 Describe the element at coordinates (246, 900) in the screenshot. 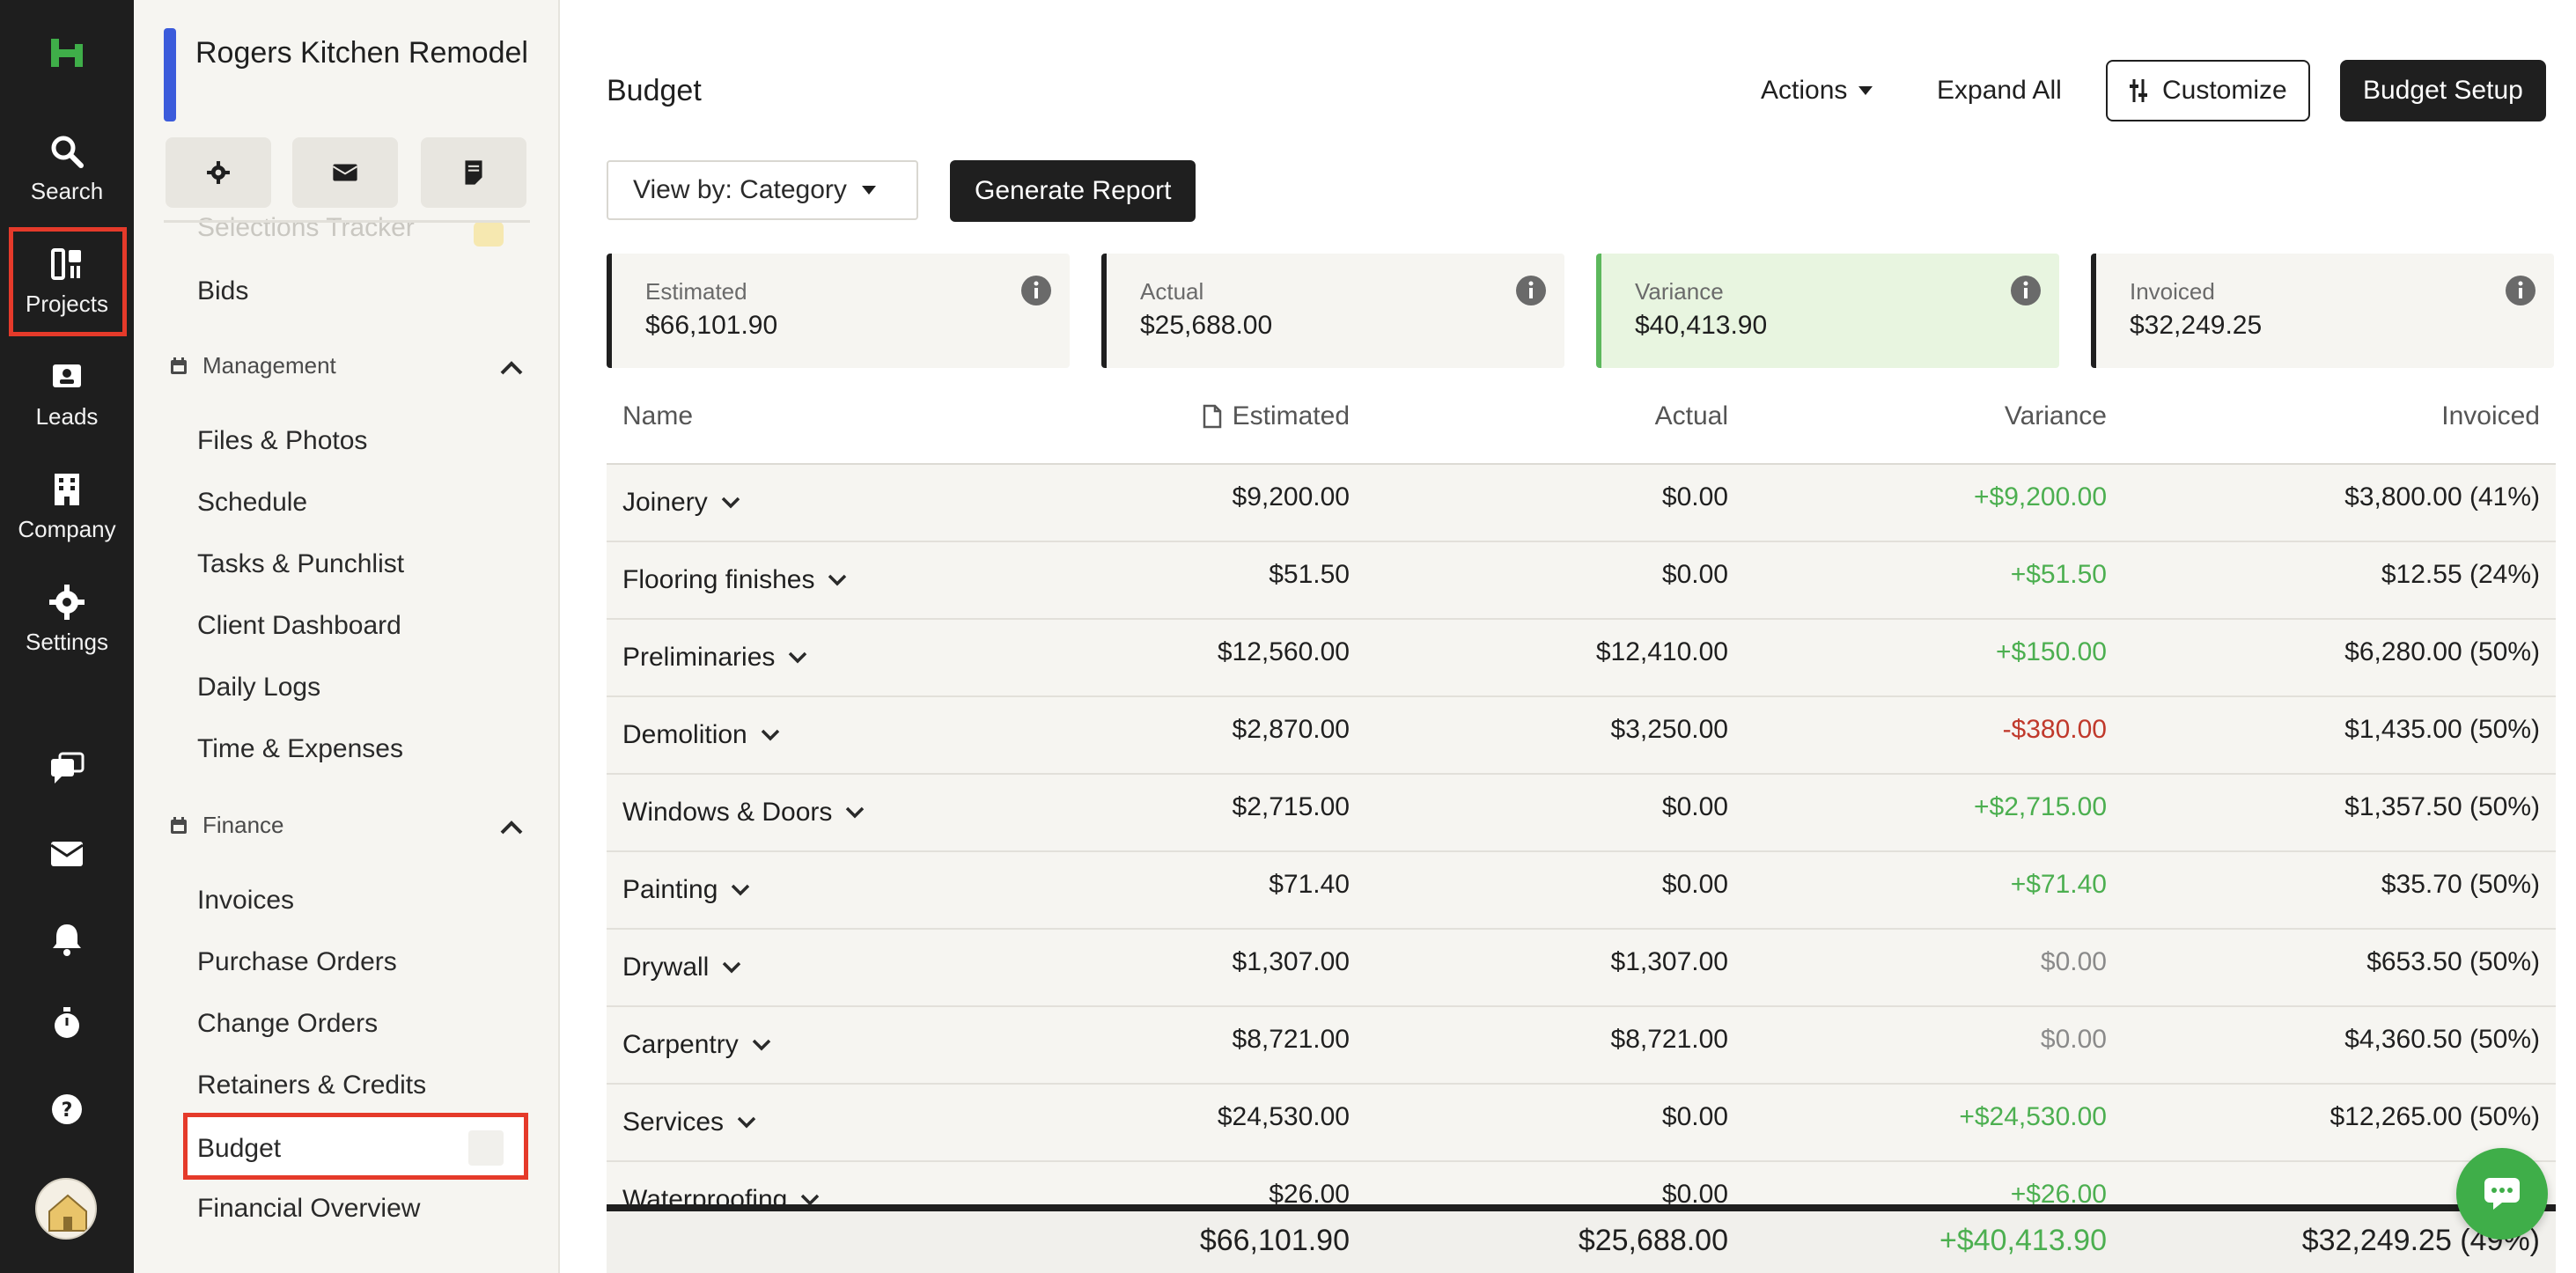

I see `sidebar-item-invoices: Invoices` at that location.